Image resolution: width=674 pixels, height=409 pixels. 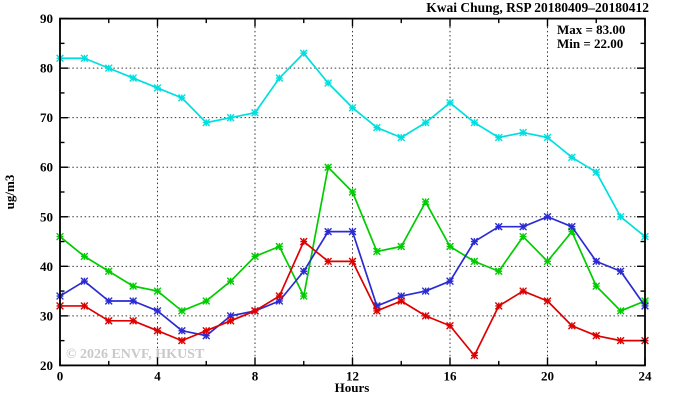 What do you see at coordinates (9, 191) in the screenshot?
I see `y-axis-label: ug/m3` at bounding box center [9, 191].